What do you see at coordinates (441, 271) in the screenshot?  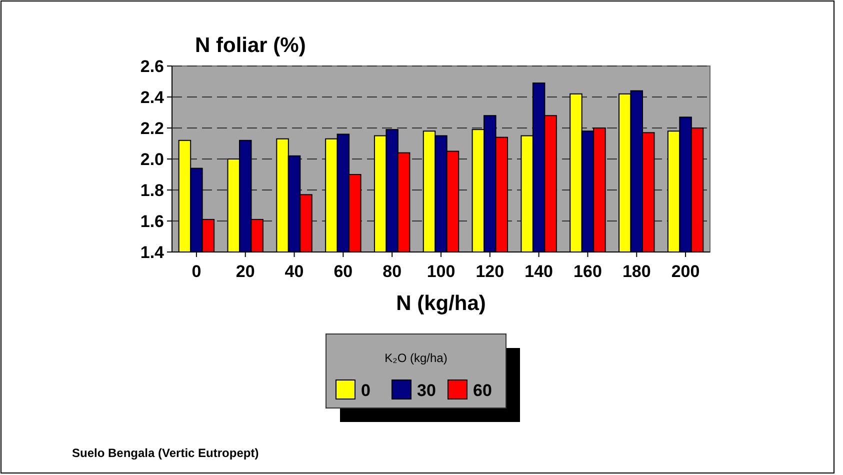 I see `x-tick-label: 100` at bounding box center [441, 271].